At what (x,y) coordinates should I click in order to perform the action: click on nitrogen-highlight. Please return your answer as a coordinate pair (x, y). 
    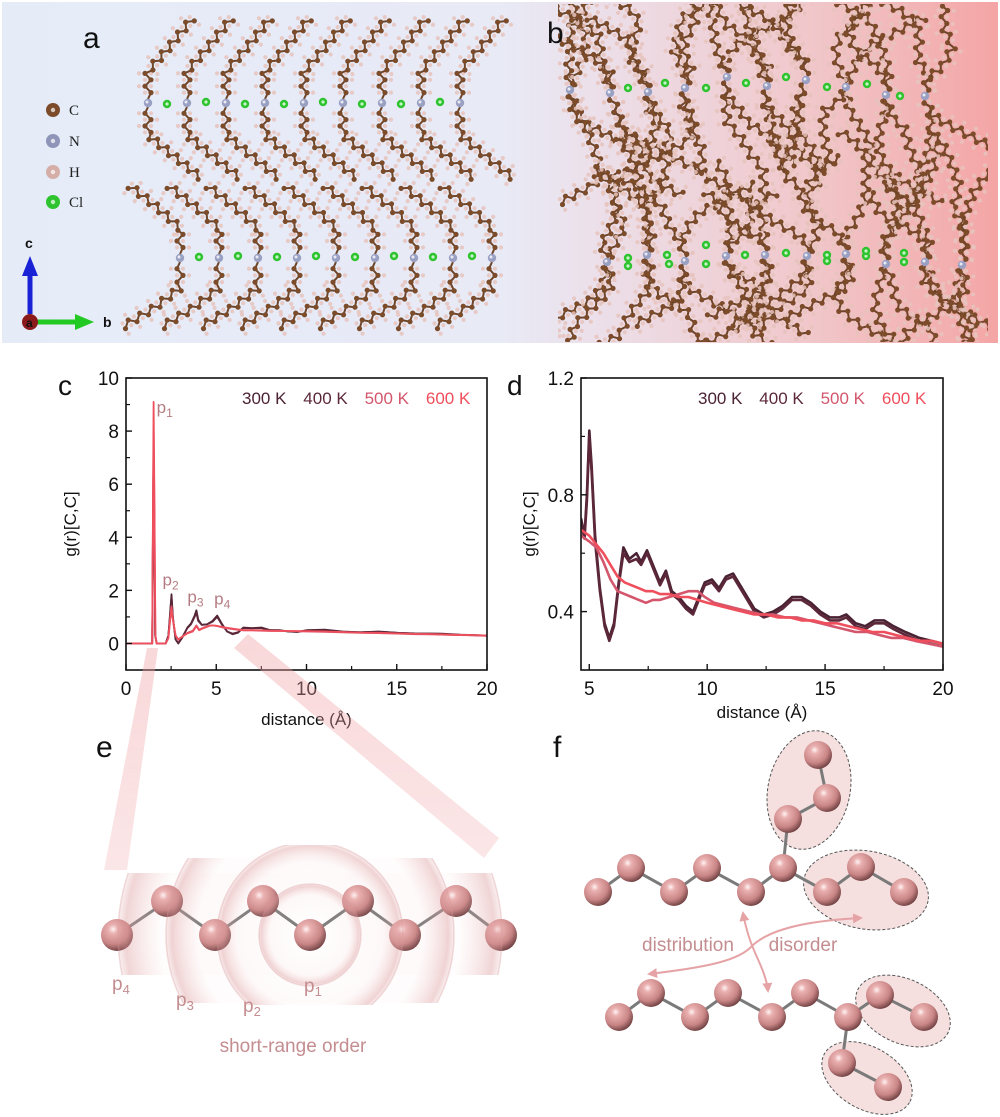
    Looking at the image, I should click on (218, 257).